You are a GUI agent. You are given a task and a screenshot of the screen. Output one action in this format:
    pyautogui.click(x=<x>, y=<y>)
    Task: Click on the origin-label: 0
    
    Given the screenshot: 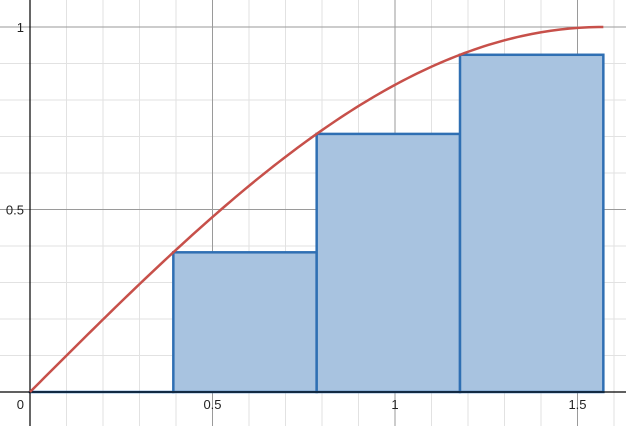 What is the action you would take?
    pyautogui.click(x=20, y=404)
    